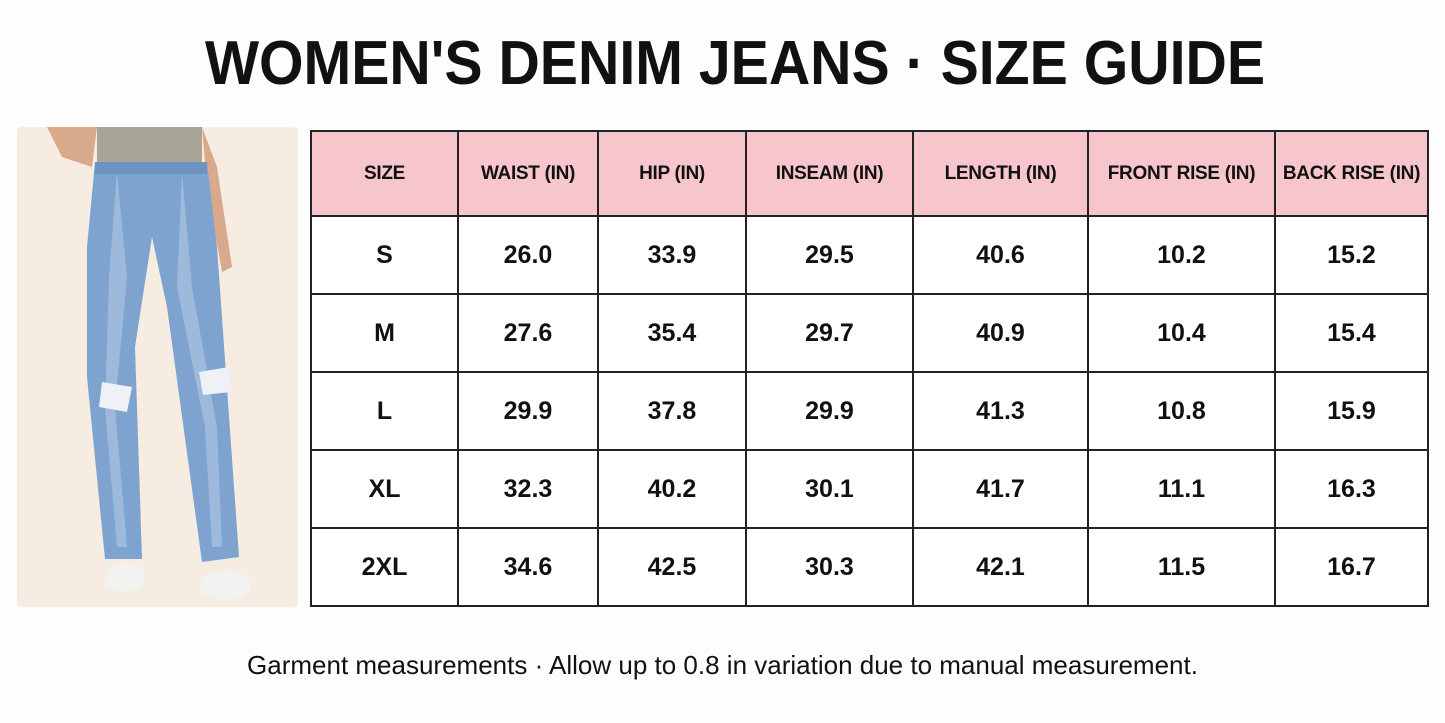 The width and height of the screenshot is (1445, 723). I want to click on measurement-cell: 40.9, so click(1000, 333).